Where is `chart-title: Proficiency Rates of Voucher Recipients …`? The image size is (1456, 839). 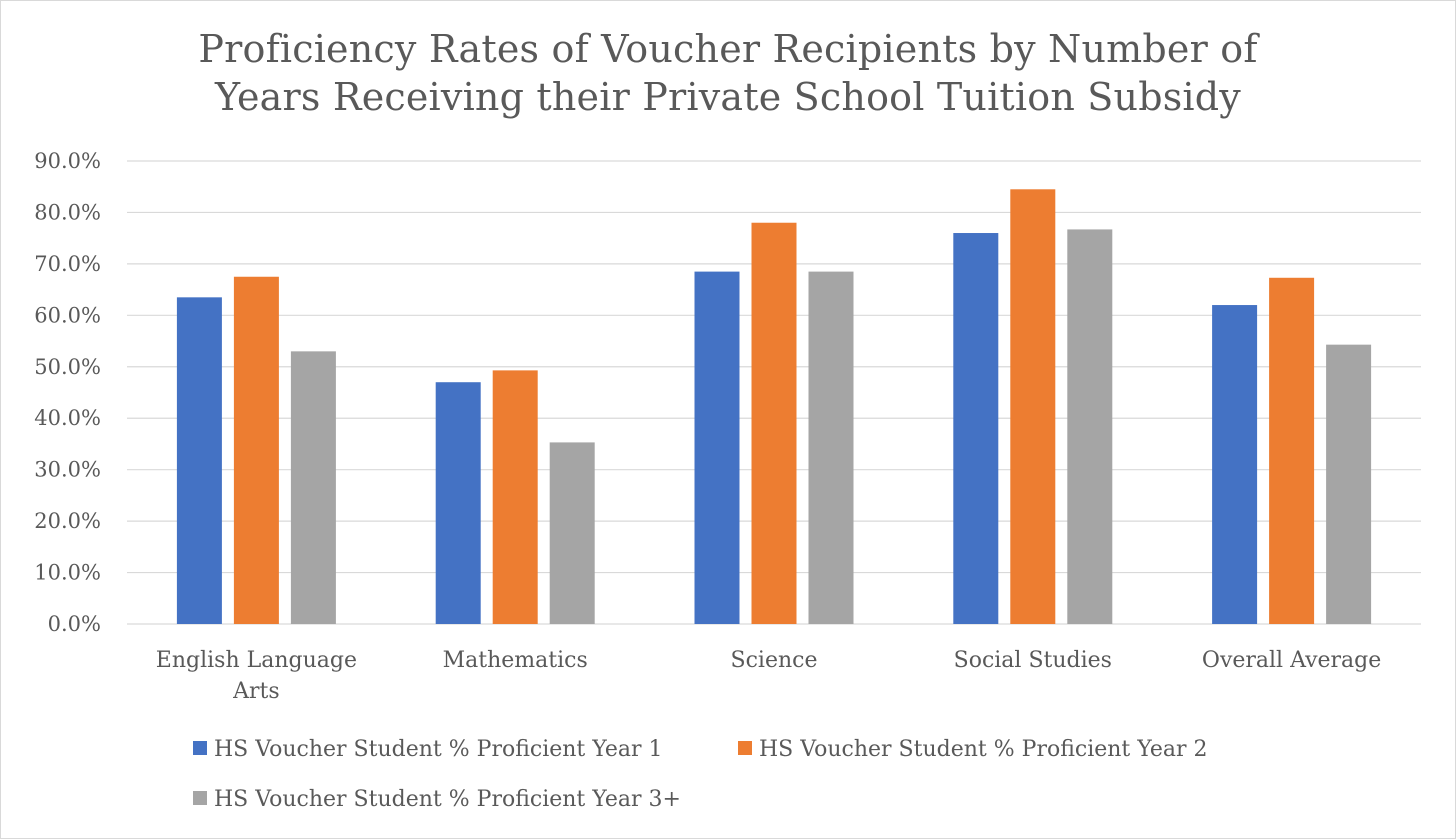 chart-title: Proficiency Rates of Voucher Recipients … is located at coordinates (728, 73).